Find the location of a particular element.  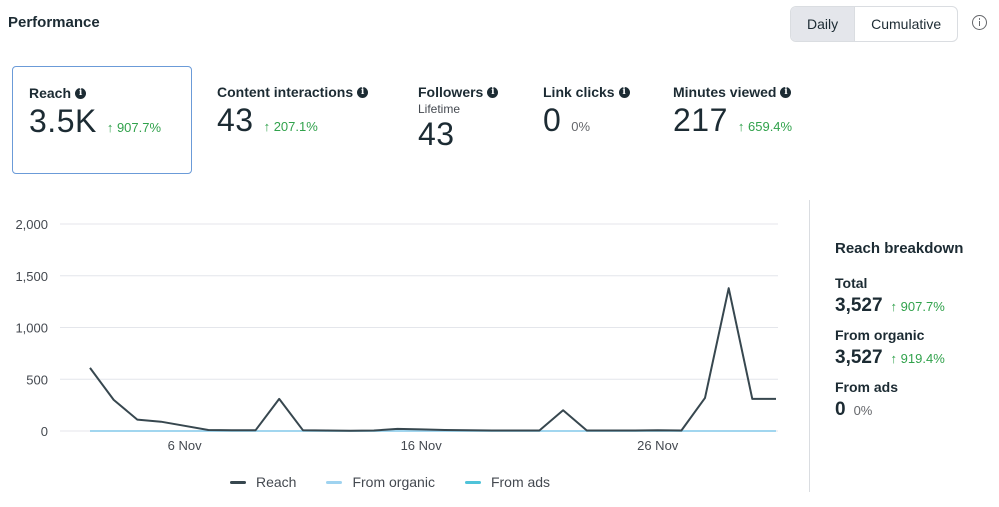

metric-value-minutes-viewed: 217 is located at coordinates (700, 120).